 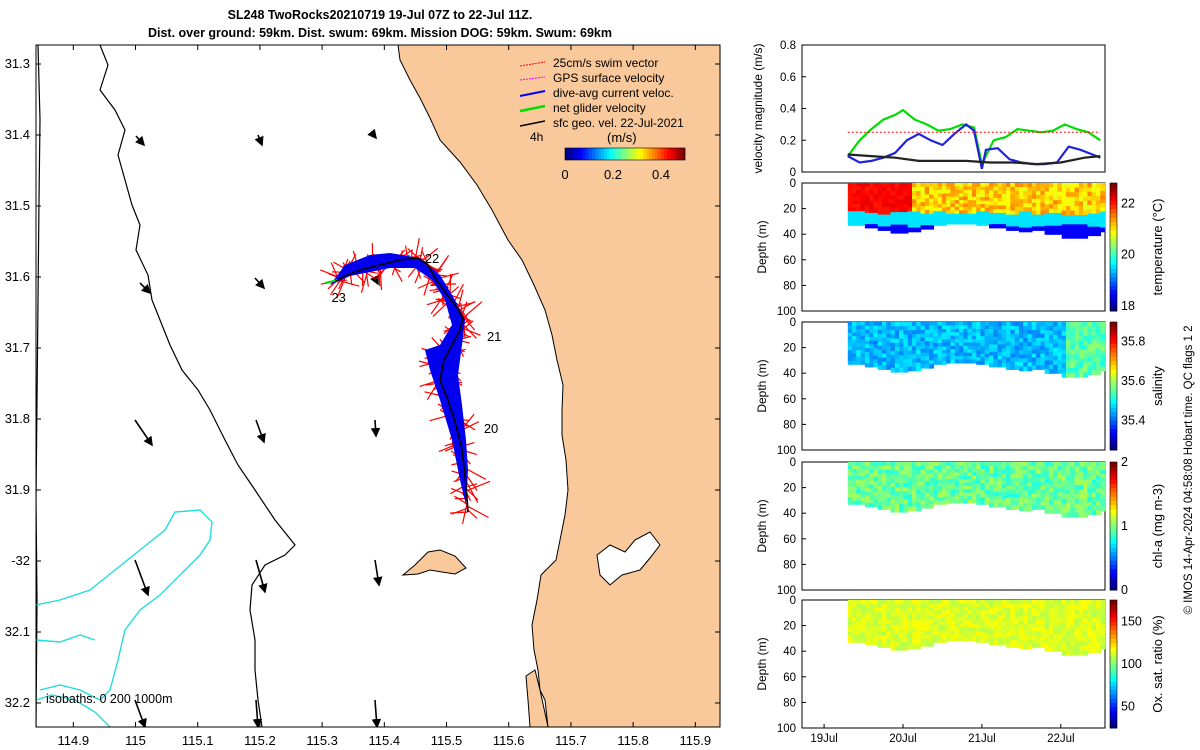 What do you see at coordinates (458, 293) in the screenshot?
I see `swim-vector` at bounding box center [458, 293].